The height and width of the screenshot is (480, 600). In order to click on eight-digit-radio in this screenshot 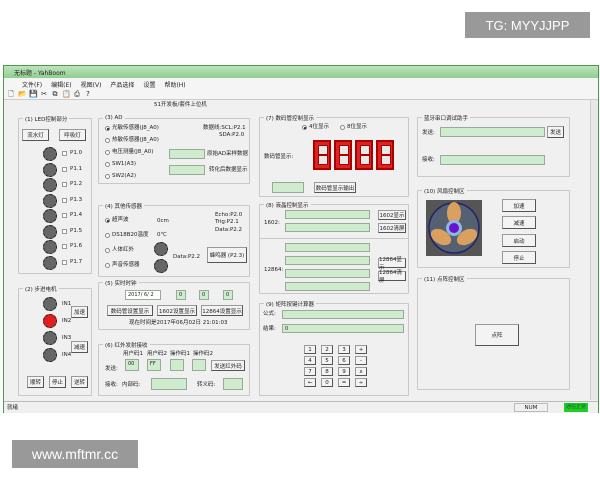, I will do `click(342, 127)`.